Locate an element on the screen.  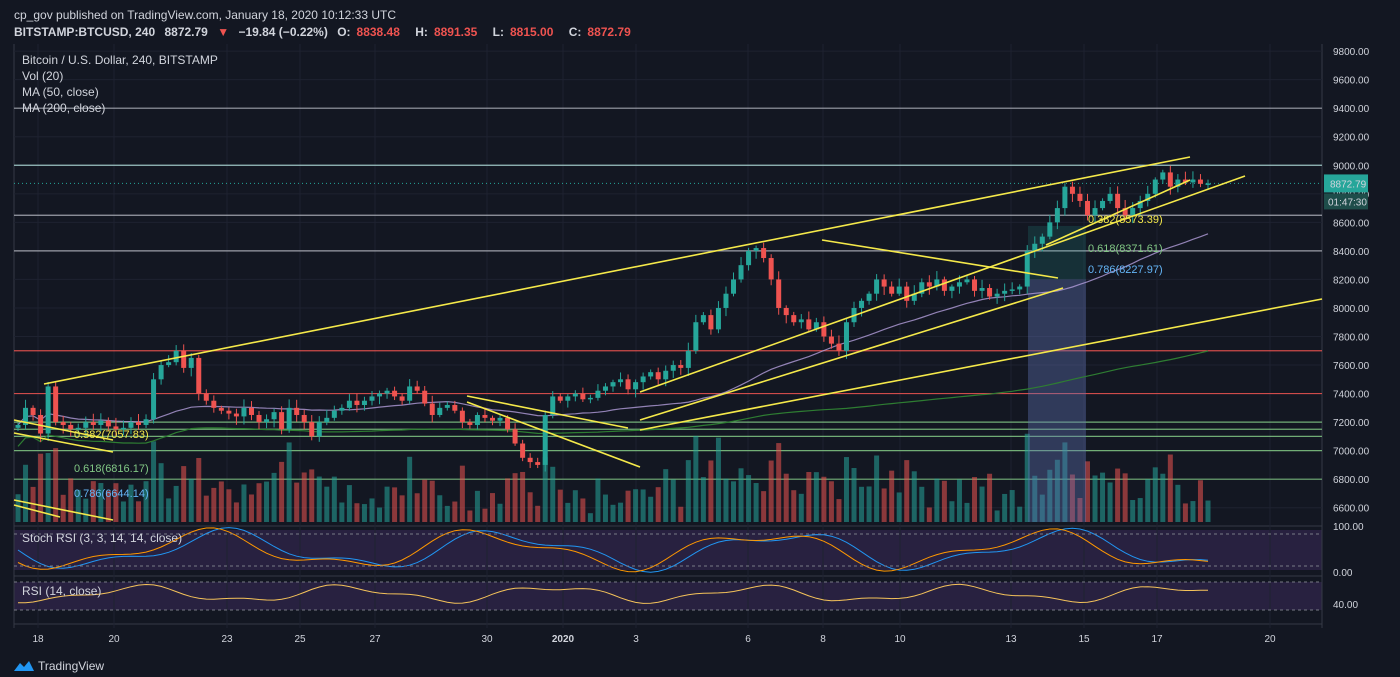
legend-vol: Vol (20) is located at coordinates (43, 76).